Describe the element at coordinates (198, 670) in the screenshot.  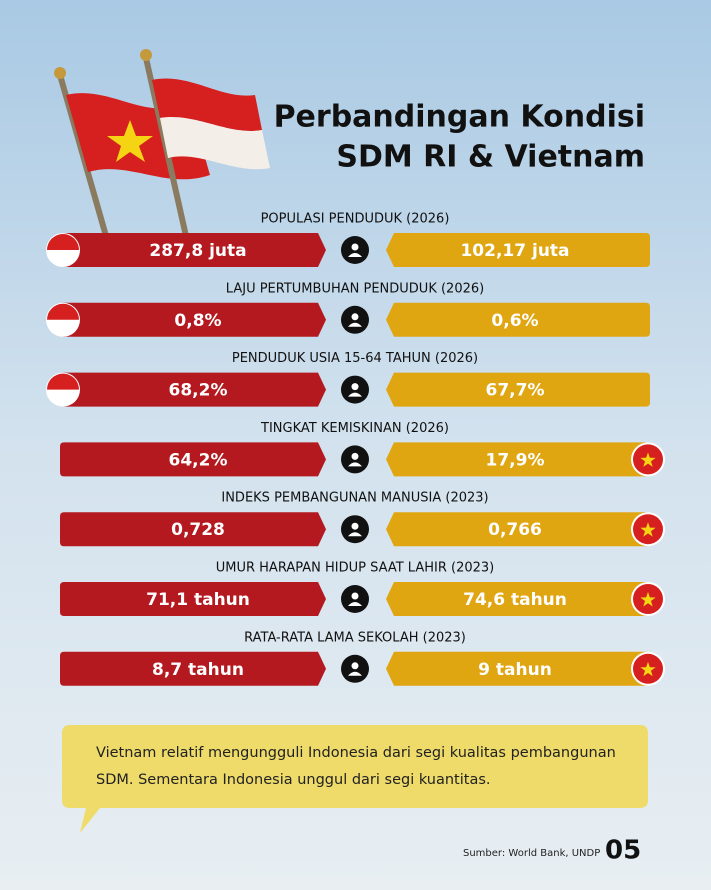
I see `indonesia-value: 8,7 tahun` at that location.